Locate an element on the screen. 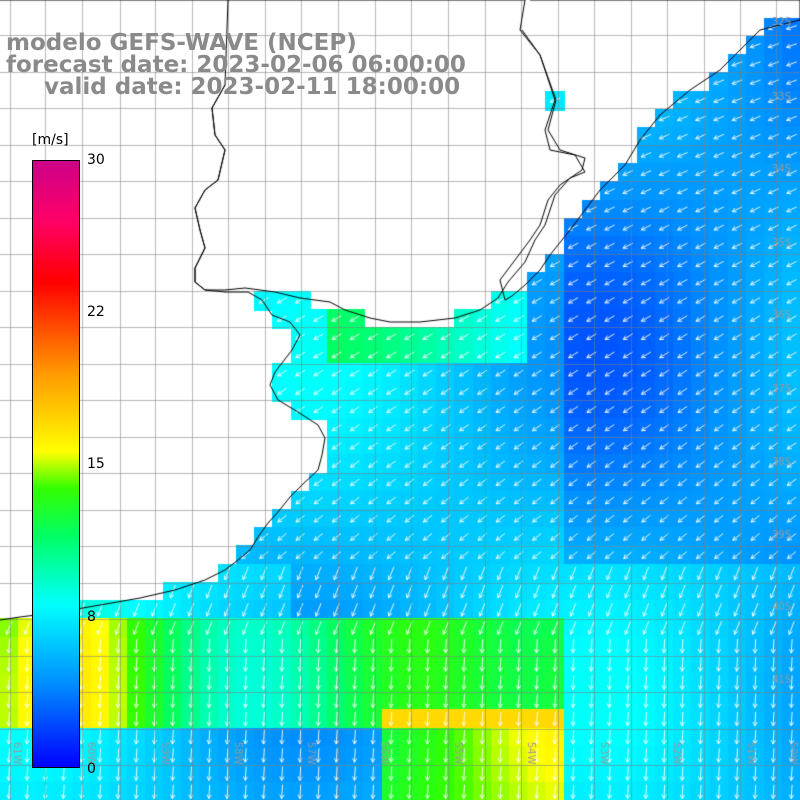 The width and height of the screenshot is (800, 800). colorbar-tick-22: 22 is located at coordinates (96, 312).